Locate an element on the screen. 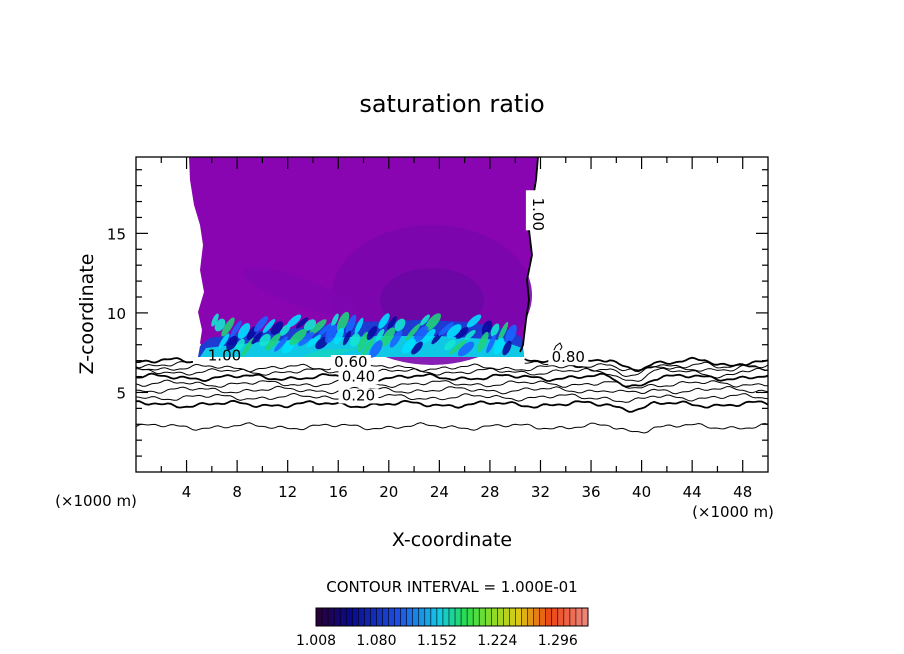 Image resolution: width=904 pixels, height=654 pixels. x-tick-label: 4 is located at coordinates (187, 492).